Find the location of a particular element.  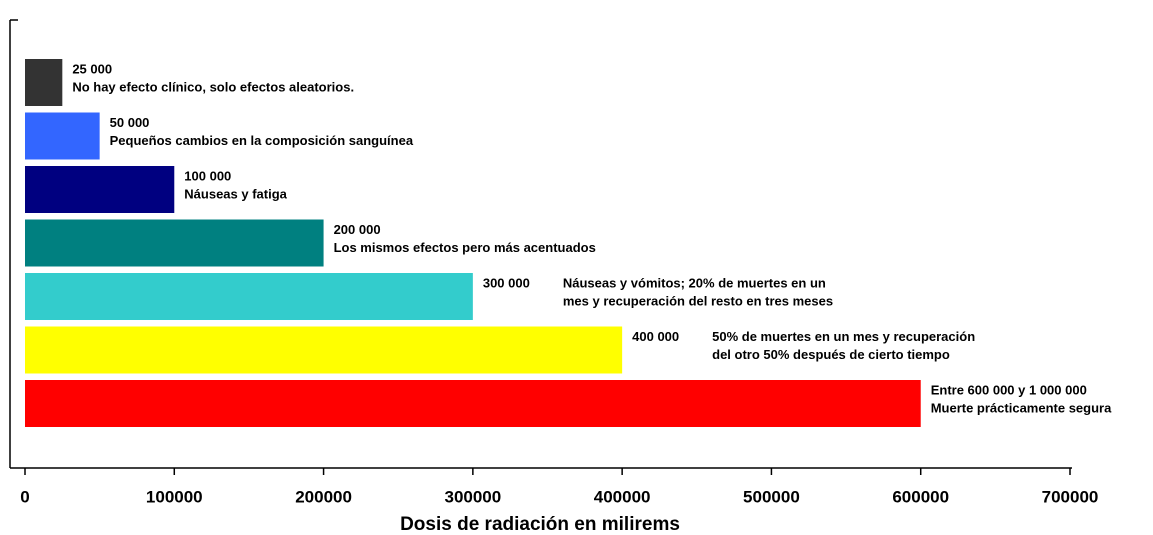

value-label: 50 000 is located at coordinates (130, 122).